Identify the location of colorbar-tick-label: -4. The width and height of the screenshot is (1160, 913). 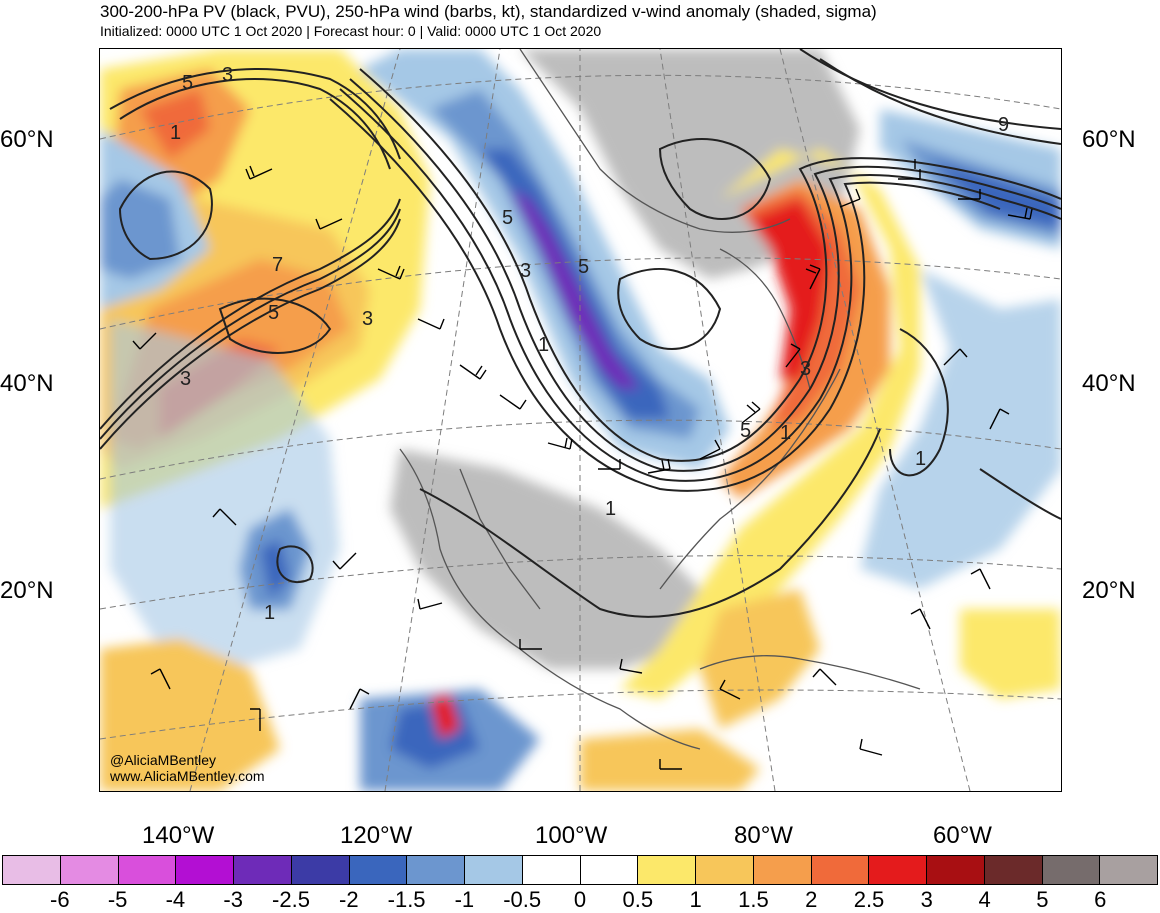
(175, 899).